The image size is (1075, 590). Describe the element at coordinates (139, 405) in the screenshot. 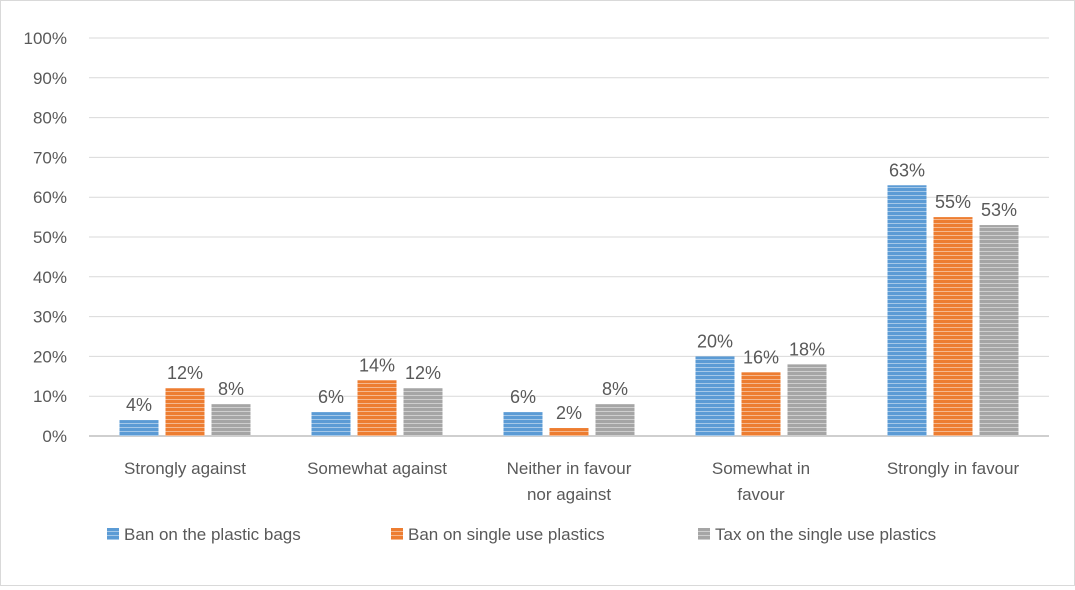

I see `data-label: 4%` at that location.